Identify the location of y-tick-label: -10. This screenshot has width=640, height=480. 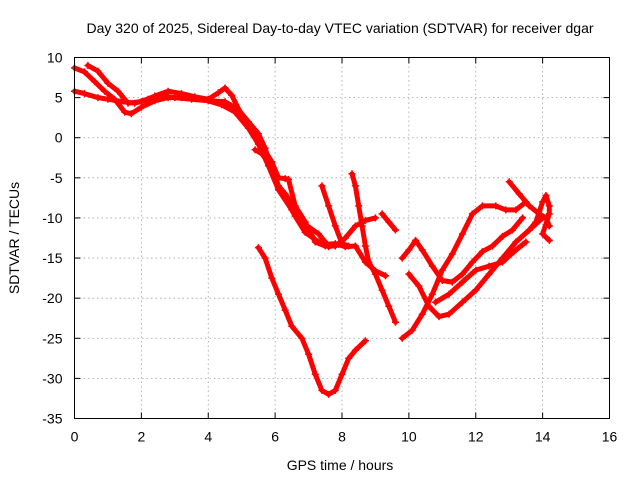
(52, 218).